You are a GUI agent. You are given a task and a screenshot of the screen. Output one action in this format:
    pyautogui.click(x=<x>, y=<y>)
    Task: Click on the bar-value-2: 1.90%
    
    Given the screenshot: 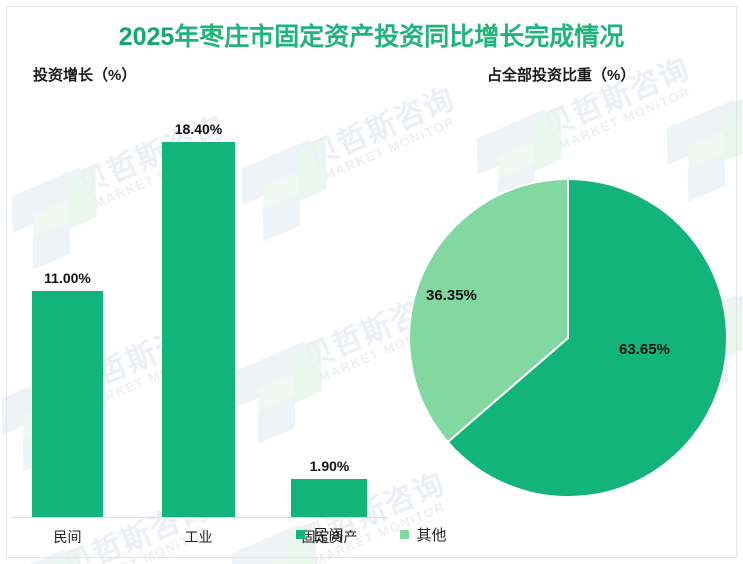 What is the action you would take?
    pyautogui.click(x=329, y=466)
    